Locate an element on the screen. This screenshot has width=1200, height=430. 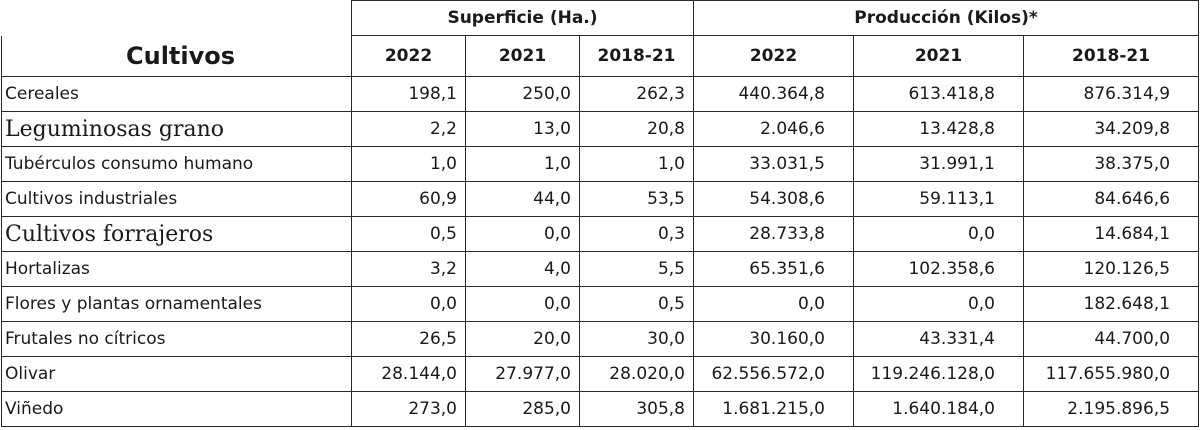
value-cell: 198,1 is located at coordinates (408, 94).